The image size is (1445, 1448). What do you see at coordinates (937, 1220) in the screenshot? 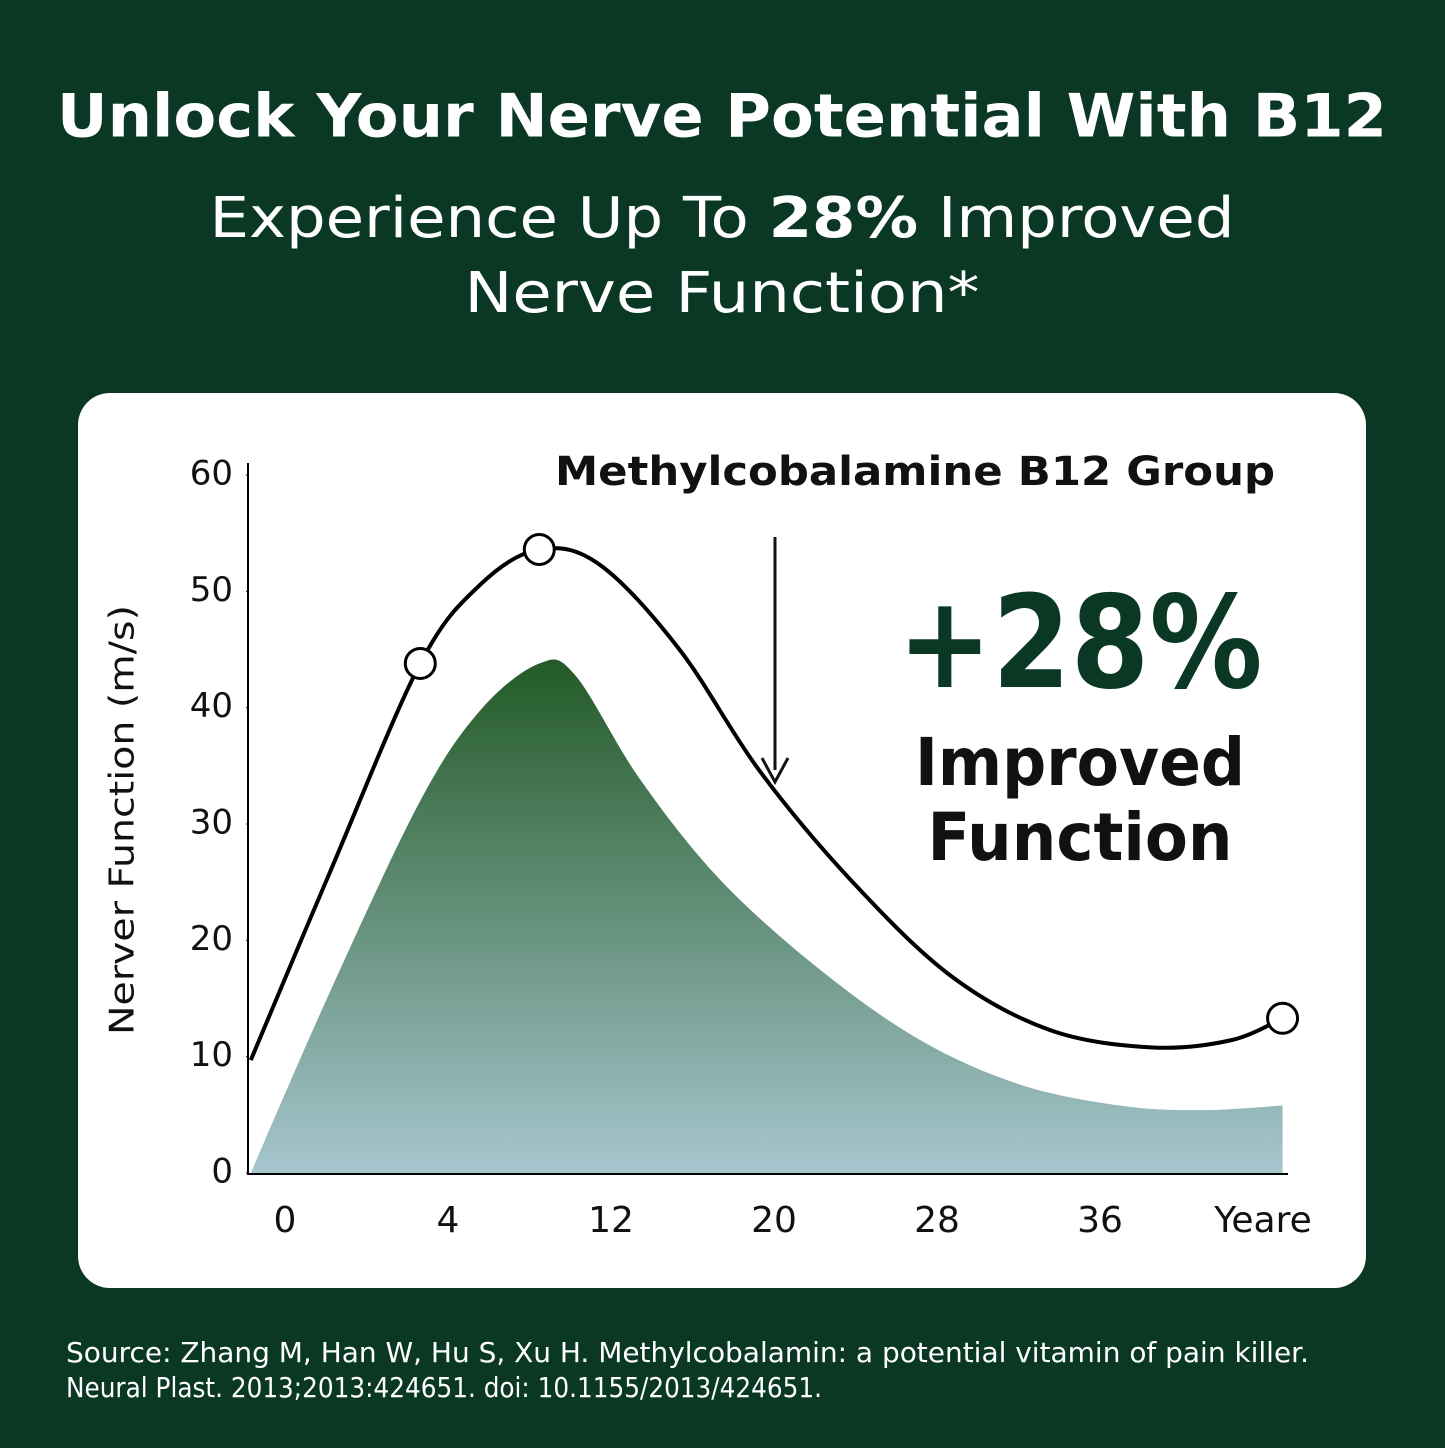
I see `x-tick-label: 28` at bounding box center [937, 1220].